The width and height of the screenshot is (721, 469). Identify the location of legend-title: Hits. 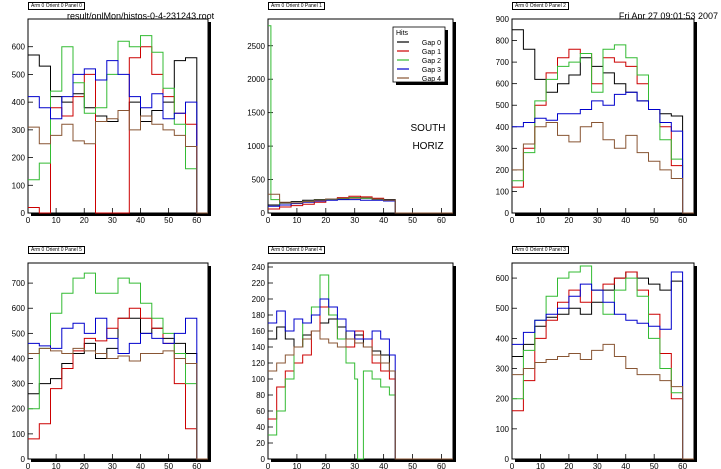
(402, 33).